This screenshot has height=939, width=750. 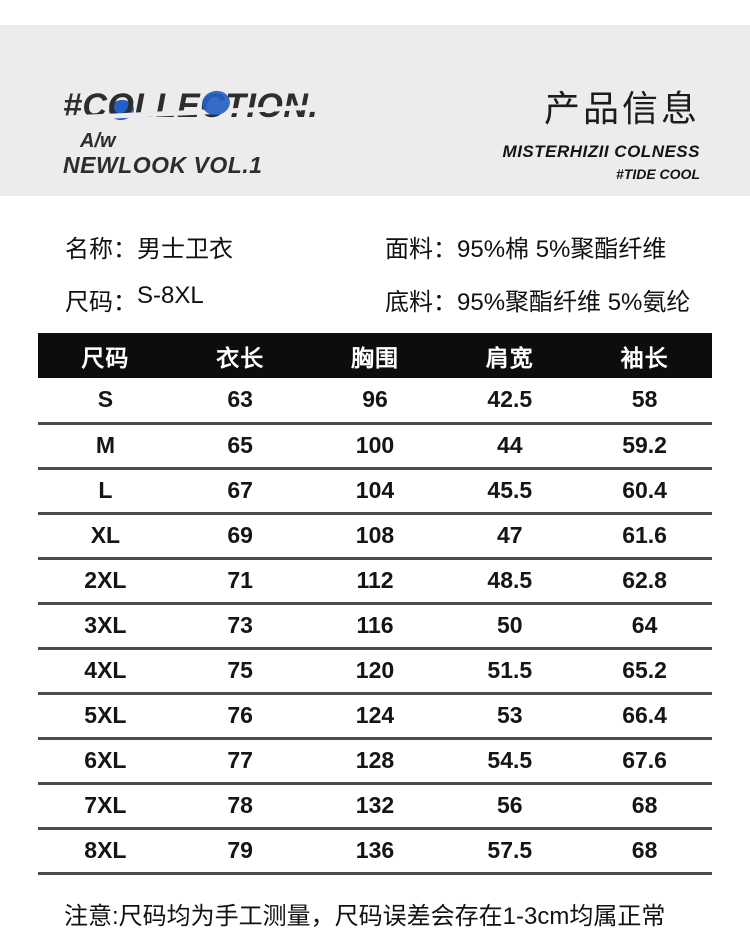 What do you see at coordinates (170, 295) in the screenshot?
I see `field-value: S-8XL` at bounding box center [170, 295].